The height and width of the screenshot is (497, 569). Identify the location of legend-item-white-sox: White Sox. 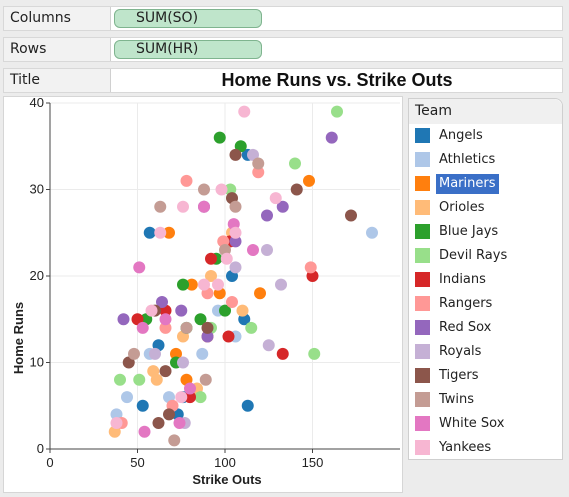
(485, 424).